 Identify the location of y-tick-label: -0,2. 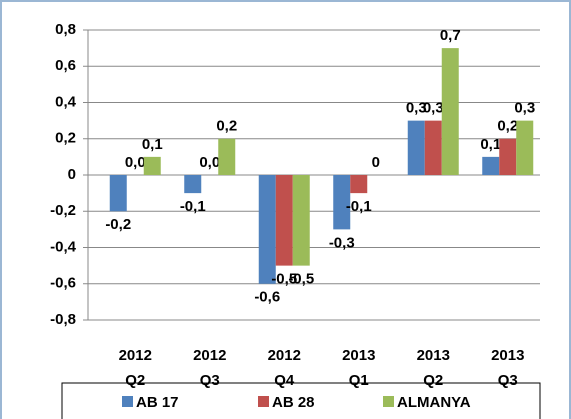
(63, 210).